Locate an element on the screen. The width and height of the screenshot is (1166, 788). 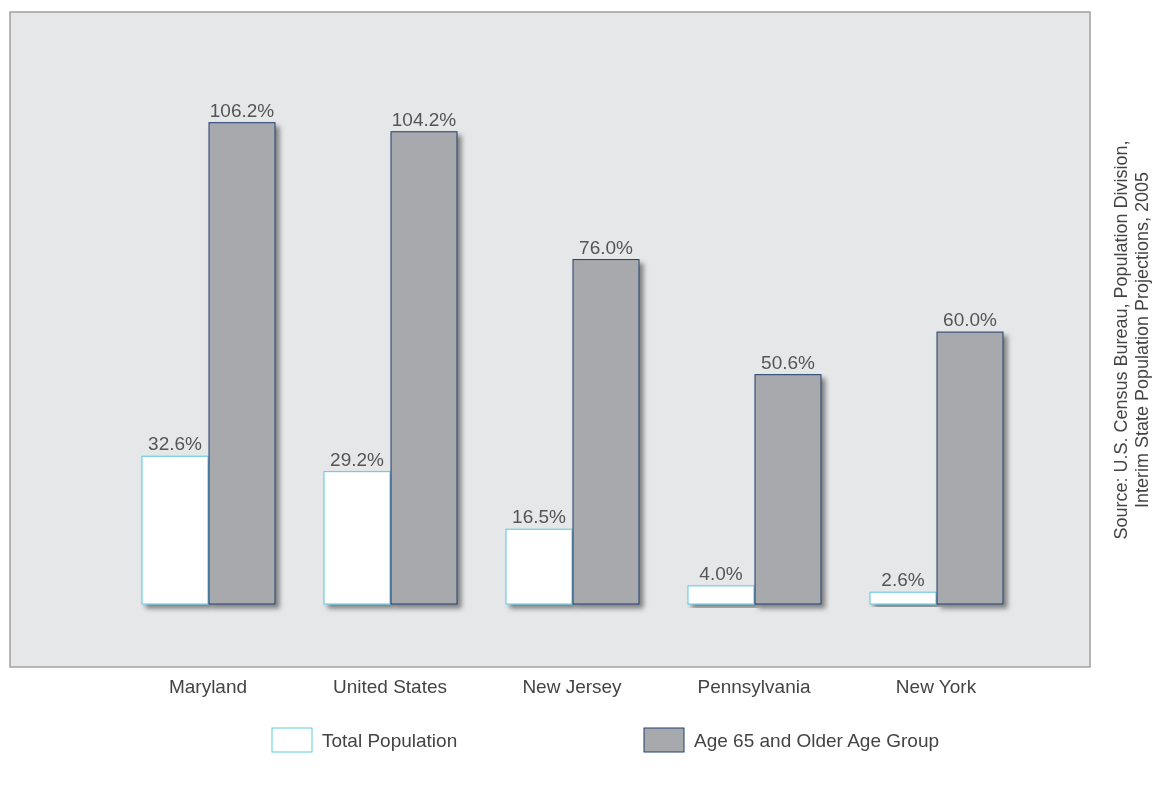
data-label: 106.2% is located at coordinates (242, 110).